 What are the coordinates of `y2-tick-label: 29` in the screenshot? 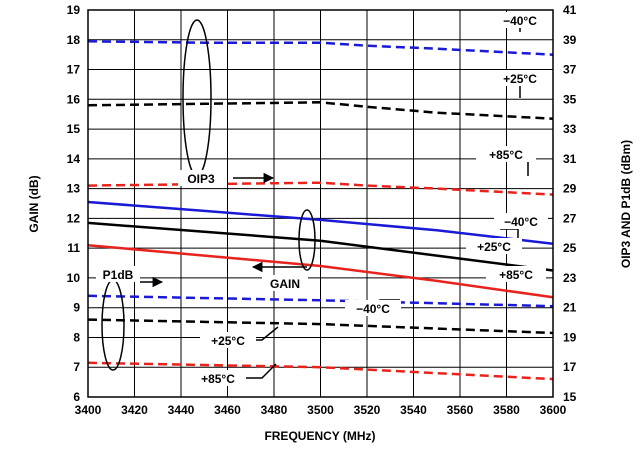 It's located at (570, 189).